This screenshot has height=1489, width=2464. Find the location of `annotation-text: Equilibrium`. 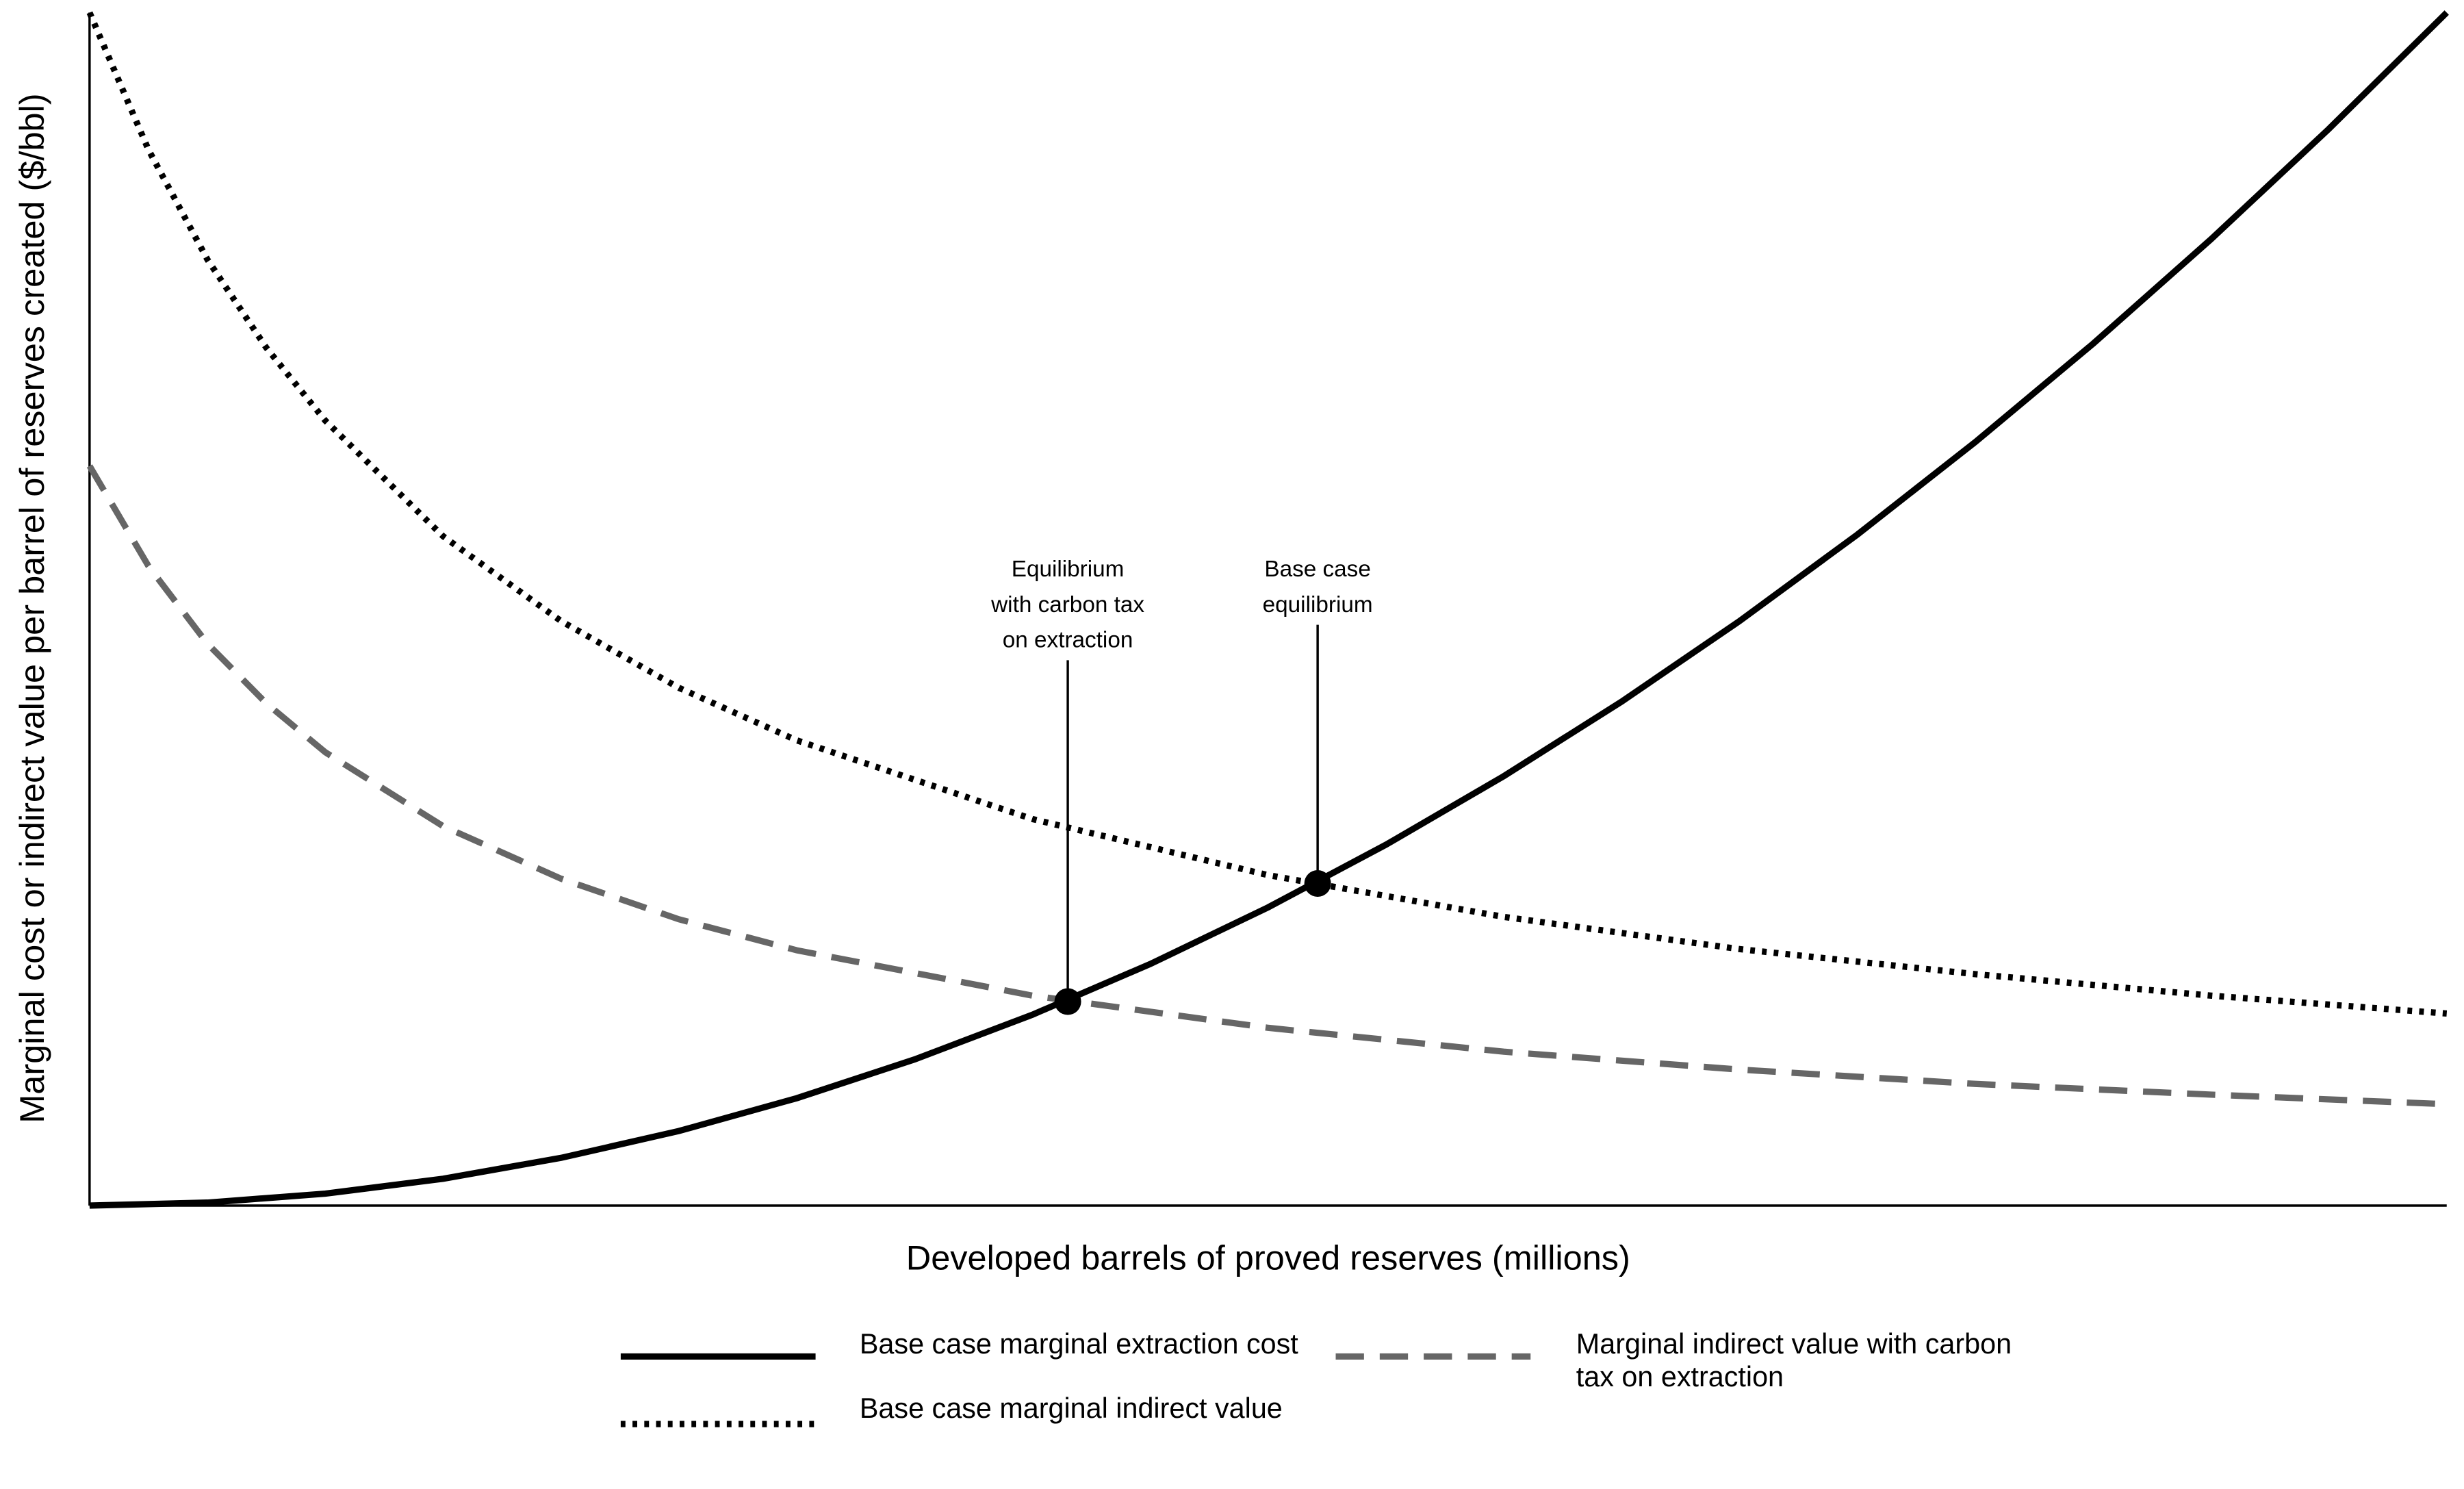

annotation-text: Equilibrium is located at coordinates (1068, 569).